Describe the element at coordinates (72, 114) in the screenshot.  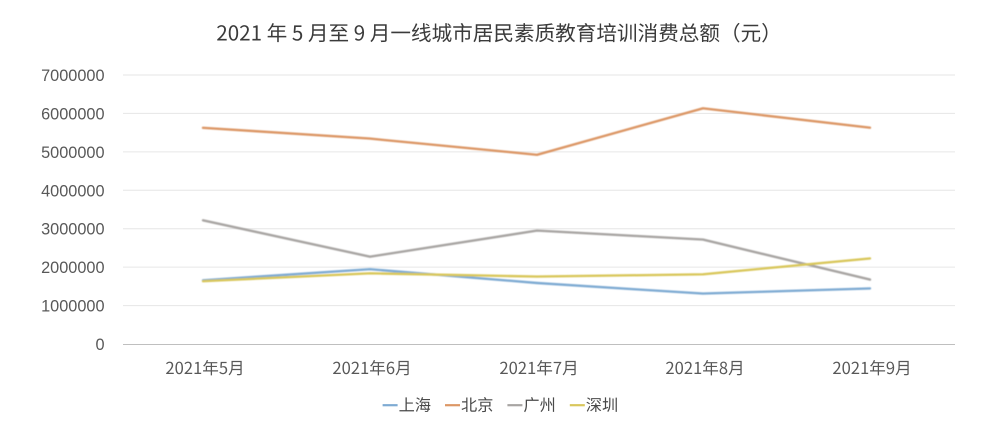
I see `svg-text: 6000000` at that location.